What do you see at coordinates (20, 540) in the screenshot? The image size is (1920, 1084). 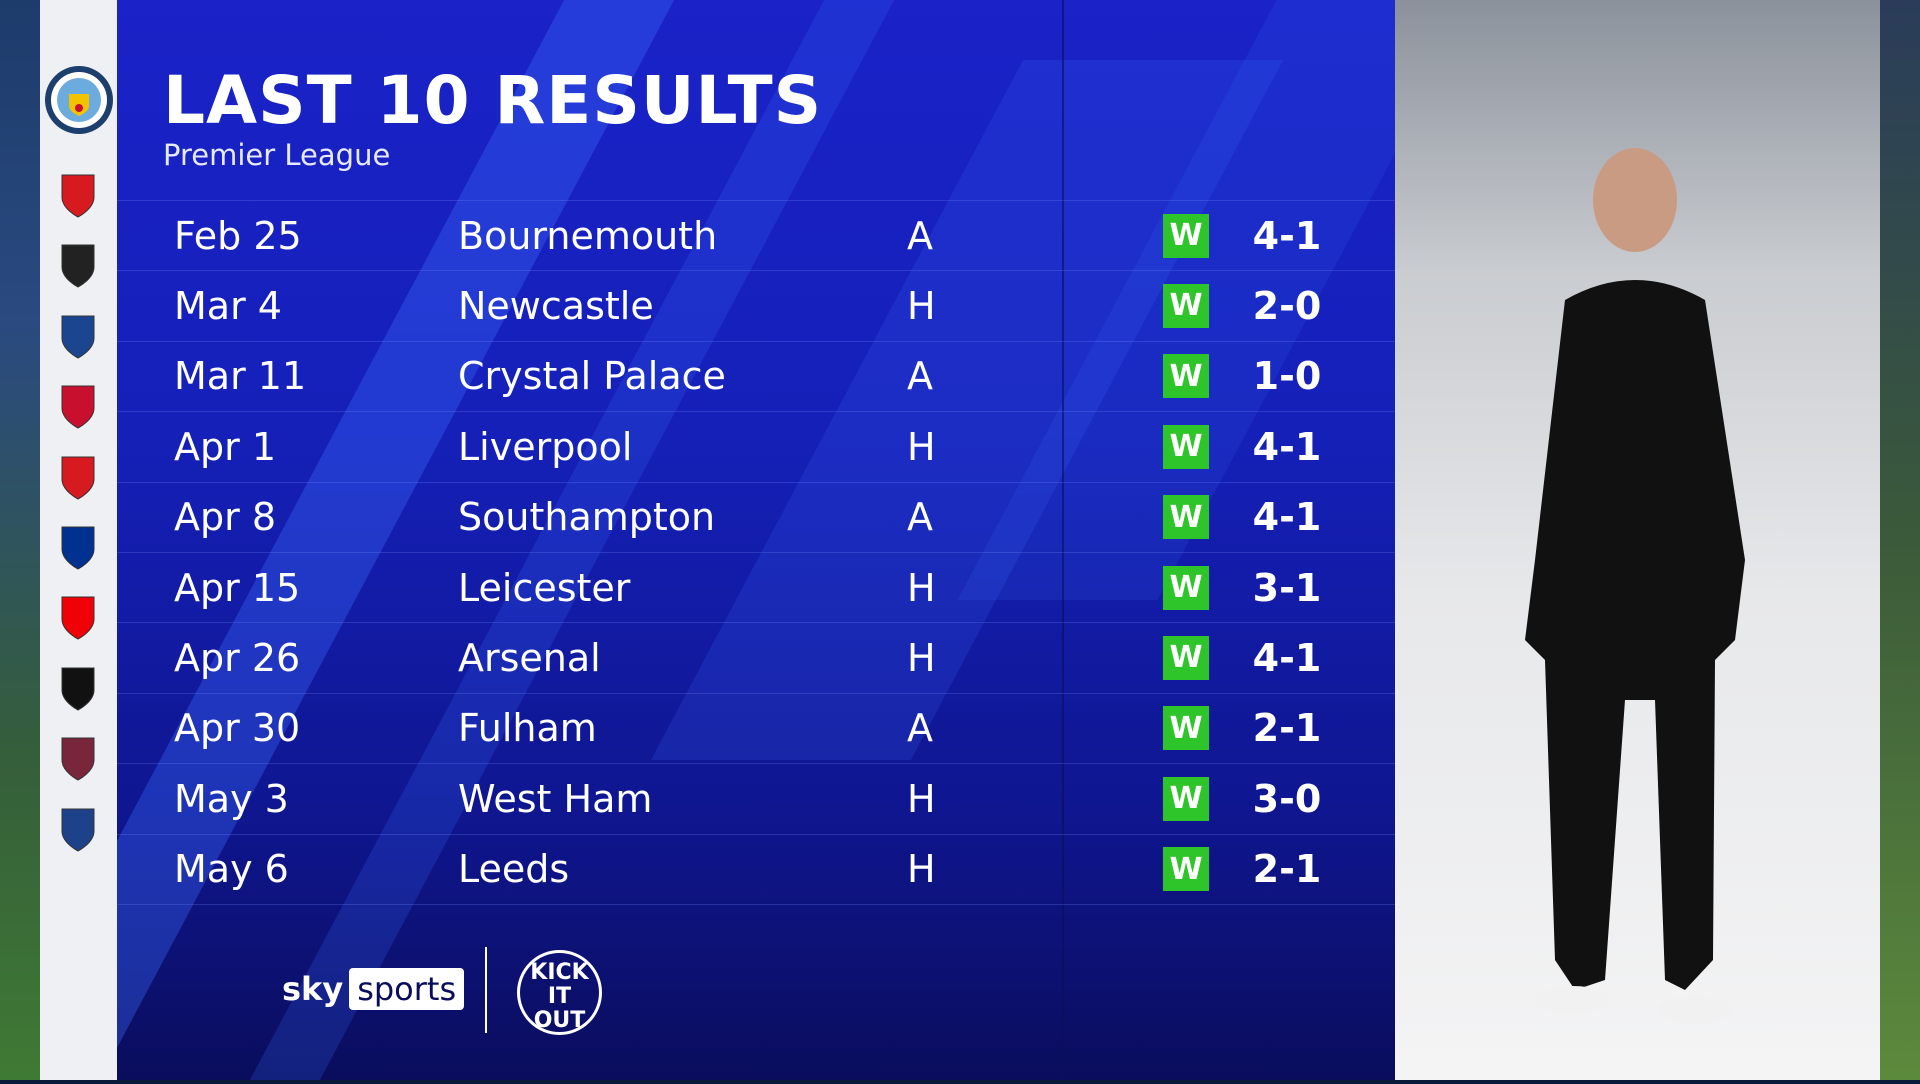 I see `background-stadium-left` at bounding box center [20, 540].